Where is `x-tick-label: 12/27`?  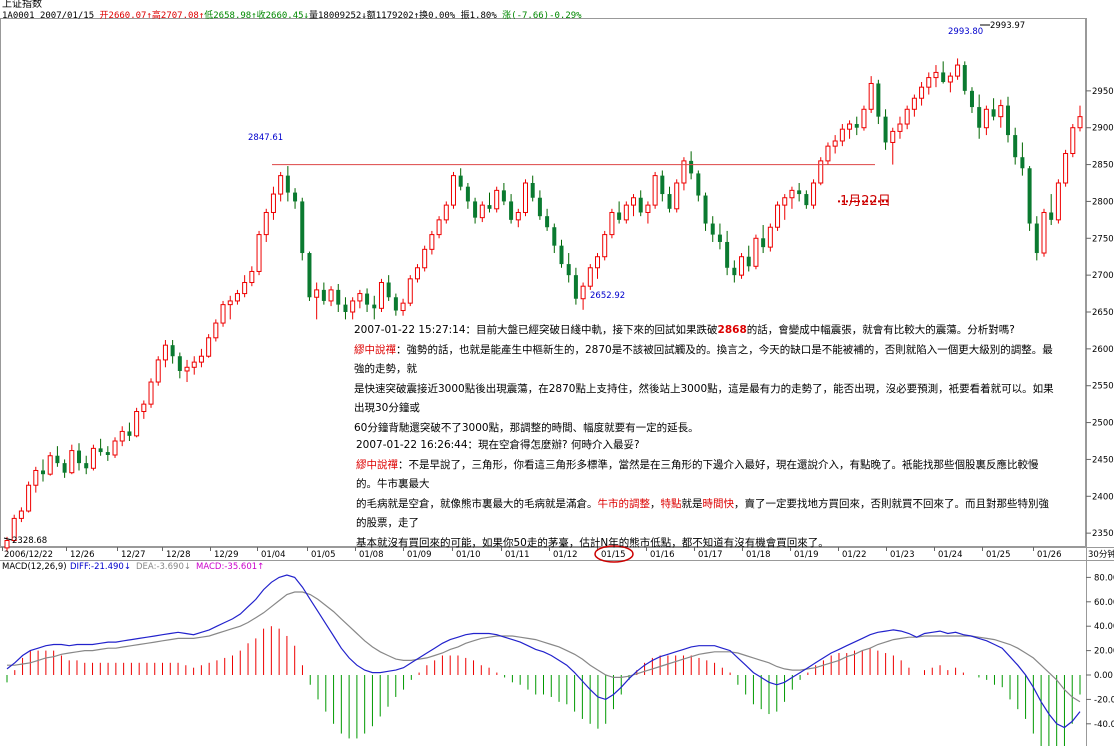 x-tick-label: 12/27 is located at coordinates (133, 555).